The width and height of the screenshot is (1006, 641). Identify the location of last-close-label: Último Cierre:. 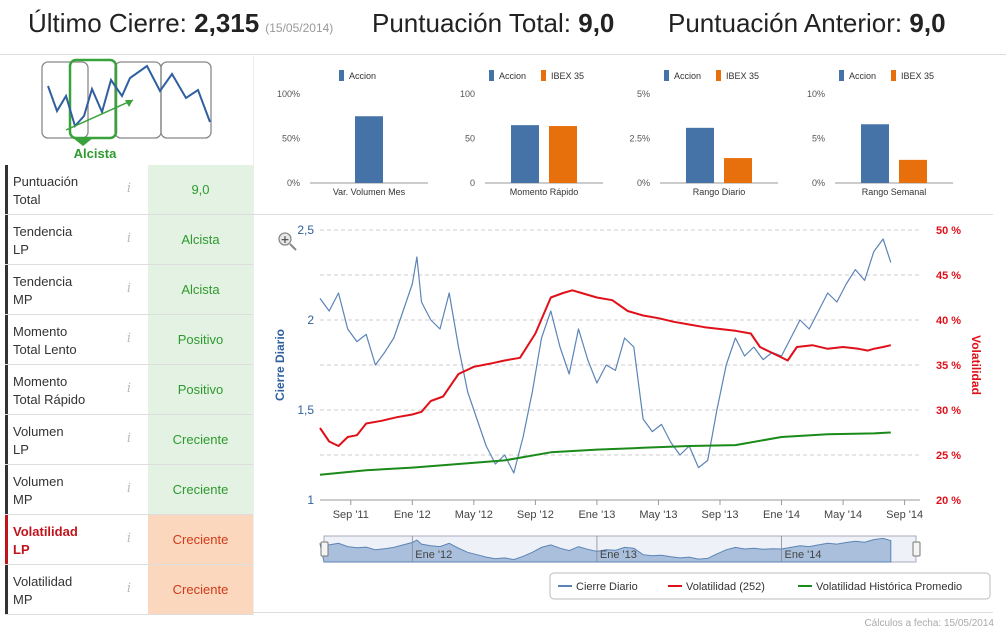
(107, 23).